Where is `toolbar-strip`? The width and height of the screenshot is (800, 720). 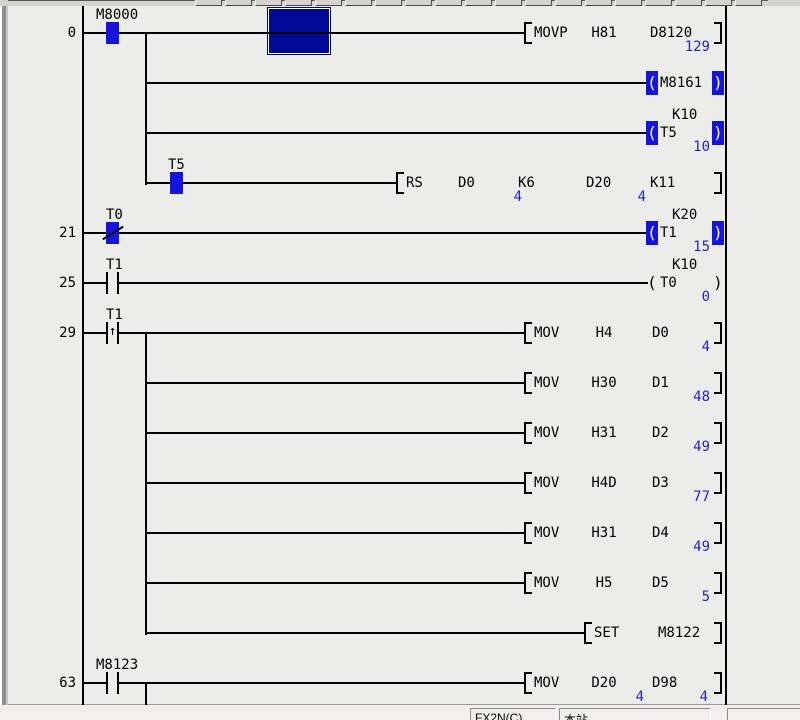
toolbar-strip is located at coordinates (400, 3).